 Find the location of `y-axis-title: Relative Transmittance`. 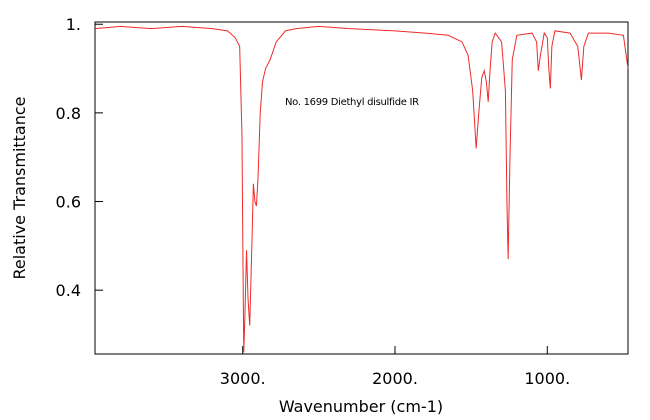

y-axis-title: Relative Transmittance is located at coordinates (19, 187).